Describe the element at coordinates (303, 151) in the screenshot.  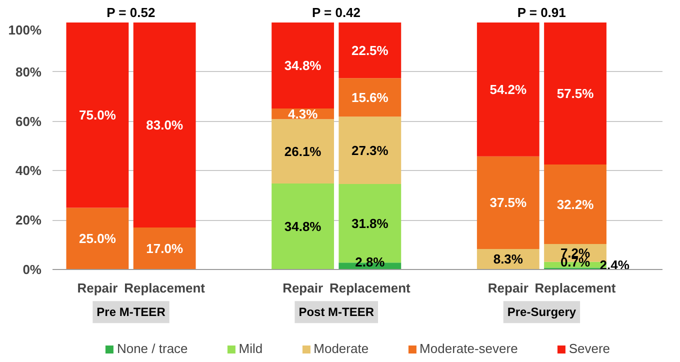
I see `data-label: 26.1%` at that location.